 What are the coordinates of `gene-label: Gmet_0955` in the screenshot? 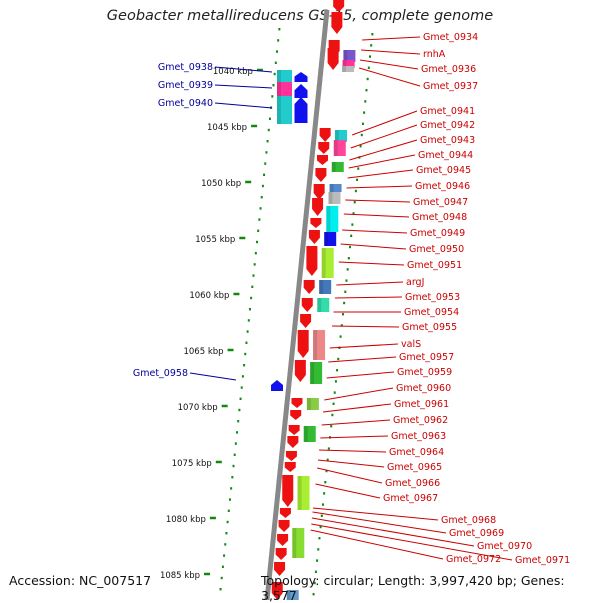 It's located at (429, 327).